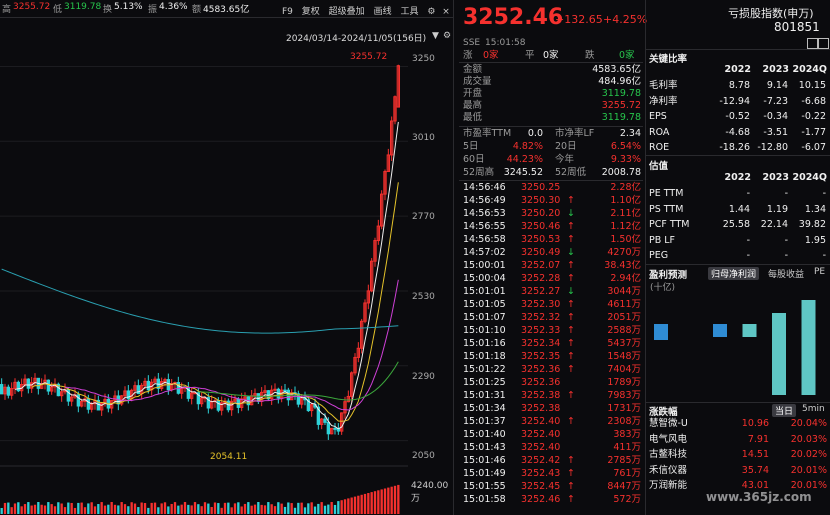 This screenshot has width=830, height=515. I want to click on tools-button: 工具, so click(409, 12).